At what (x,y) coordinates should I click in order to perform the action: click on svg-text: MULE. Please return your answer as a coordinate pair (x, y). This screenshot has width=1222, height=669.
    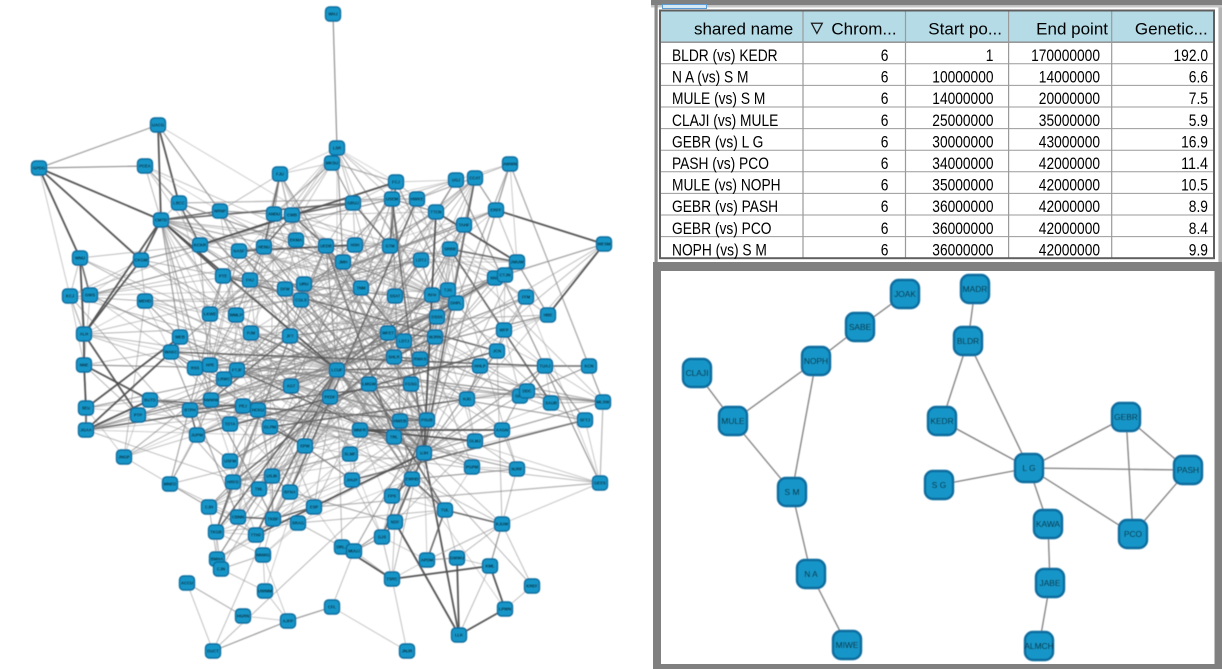
    Looking at the image, I should click on (733, 421).